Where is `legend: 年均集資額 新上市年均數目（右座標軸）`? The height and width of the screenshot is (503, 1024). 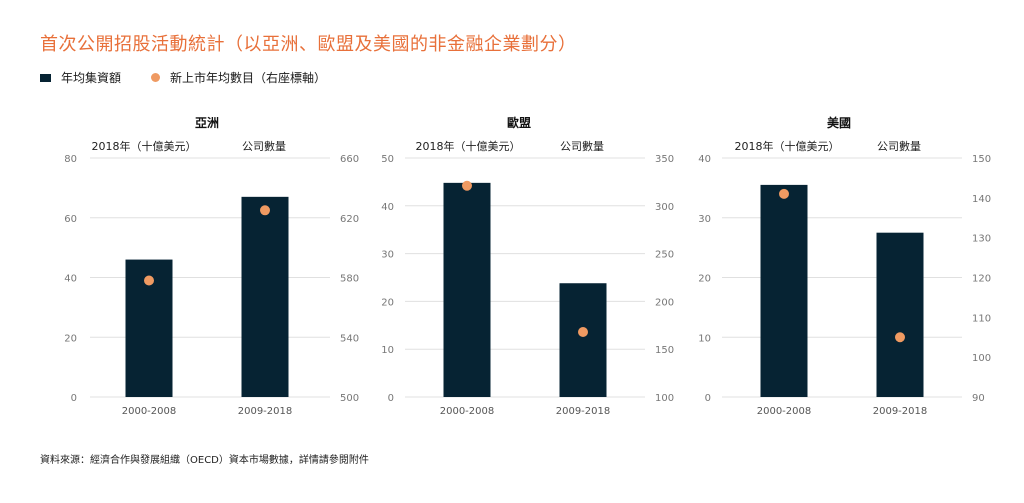
legend: 年均集資額 新上市年均數目（右座標軸） is located at coordinates (183, 77).